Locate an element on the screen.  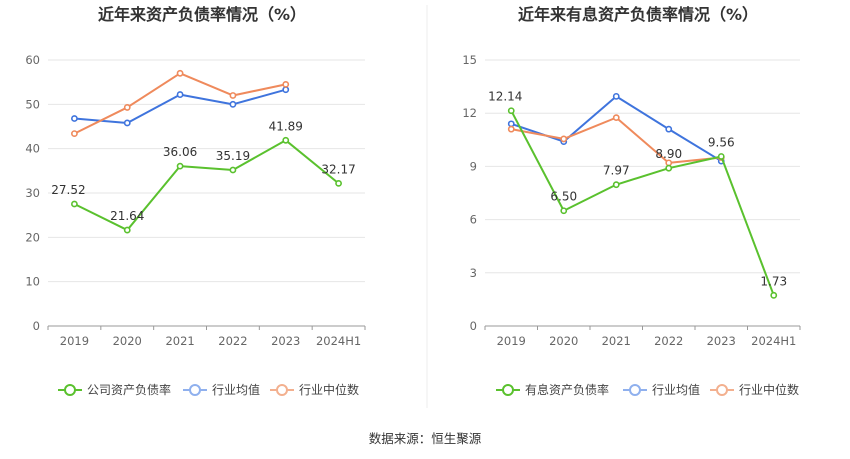
data-label: 41.89 is located at coordinates (286, 126).